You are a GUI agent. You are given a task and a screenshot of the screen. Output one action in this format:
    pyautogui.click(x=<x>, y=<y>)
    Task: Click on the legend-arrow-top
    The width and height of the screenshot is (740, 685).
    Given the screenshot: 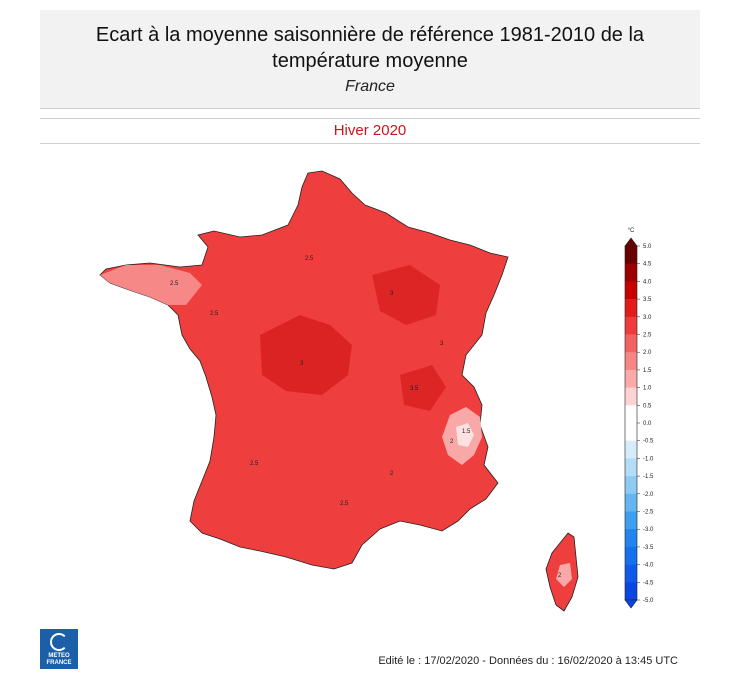 What is the action you would take?
    pyautogui.click(x=631, y=242)
    